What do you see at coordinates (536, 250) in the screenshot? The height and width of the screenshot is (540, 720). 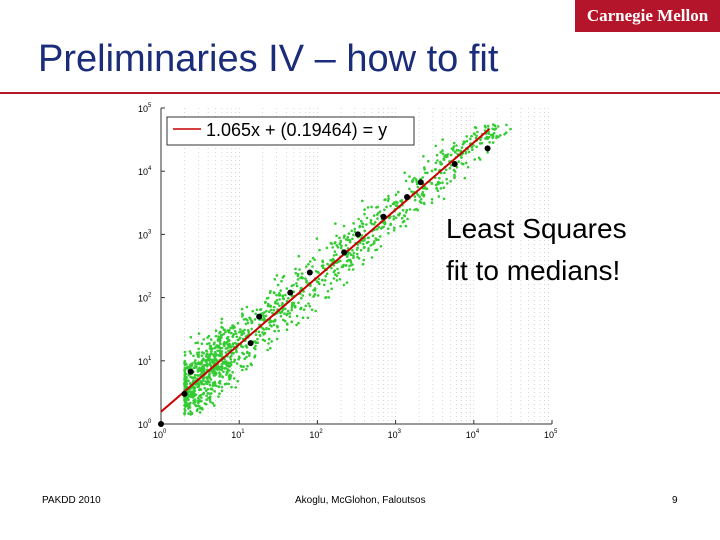 I see `callout-text: Least Squares fit to medians!` at bounding box center [536, 250].